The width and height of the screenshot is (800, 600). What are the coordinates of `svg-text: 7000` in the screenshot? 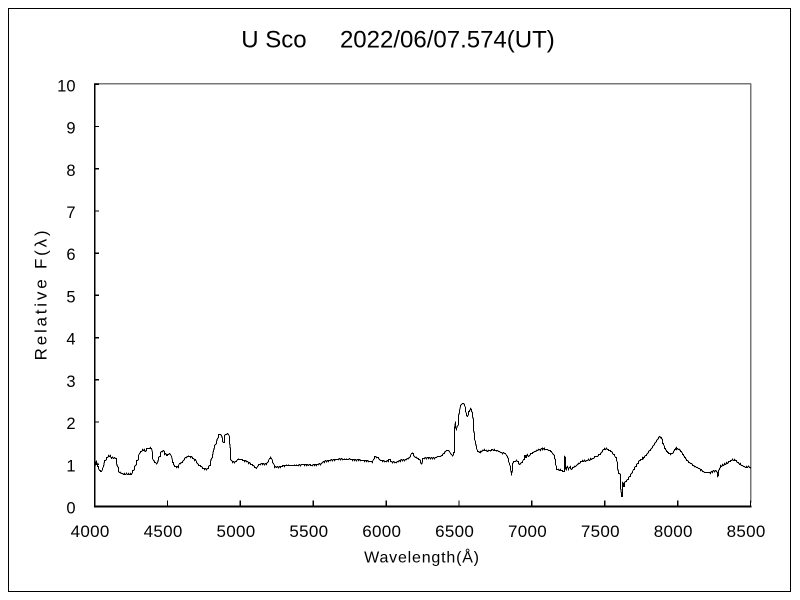 It's located at (527, 531).